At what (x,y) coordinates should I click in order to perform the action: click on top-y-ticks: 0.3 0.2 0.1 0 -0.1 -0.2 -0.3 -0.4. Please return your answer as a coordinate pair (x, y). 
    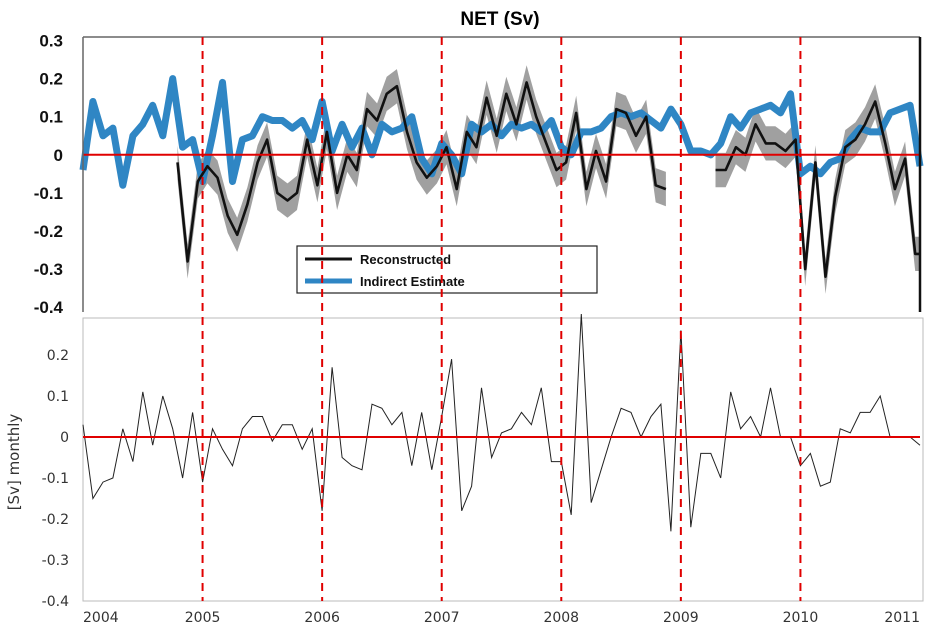
    Looking at the image, I should click on (49, 175).